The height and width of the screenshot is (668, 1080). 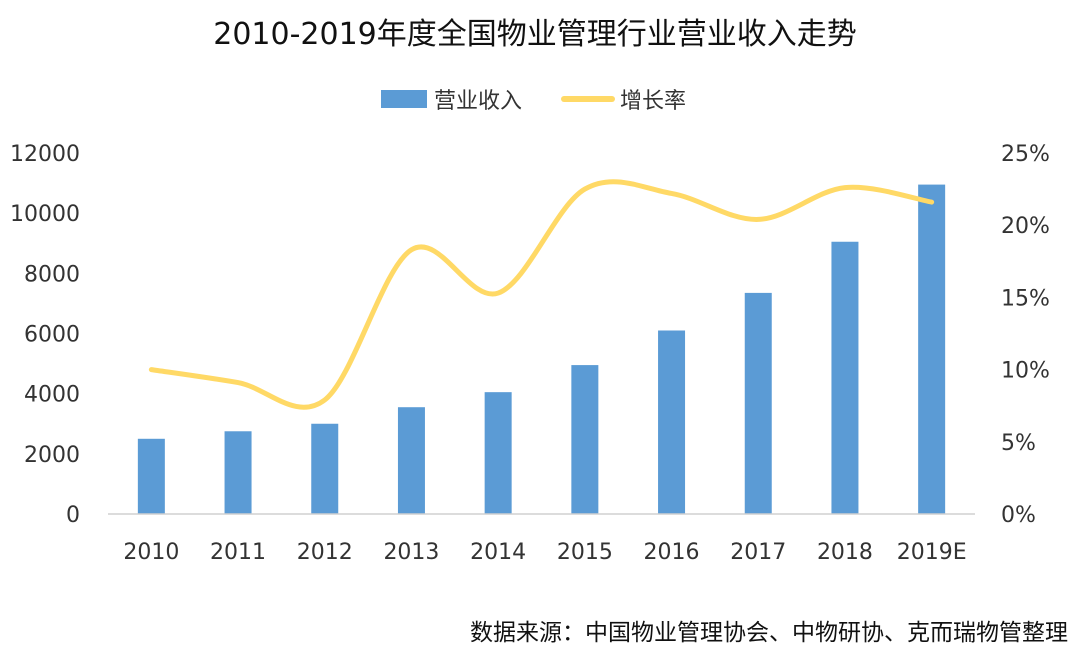 What do you see at coordinates (52, 274) in the screenshot?
I see `left-tick-label: 8000` at bounding box center [52, 274].